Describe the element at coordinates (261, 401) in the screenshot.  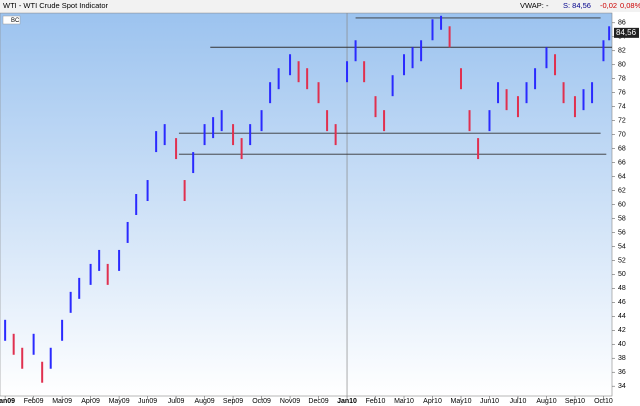
I see `x-tick-label: Oct09` at that location.